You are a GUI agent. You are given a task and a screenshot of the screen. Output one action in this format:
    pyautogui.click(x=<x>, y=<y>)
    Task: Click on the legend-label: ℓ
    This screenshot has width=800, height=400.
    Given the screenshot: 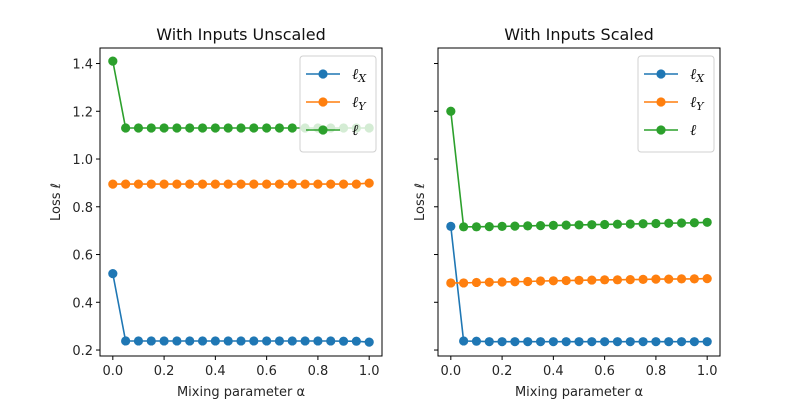 What is the action you would take?
    pyautogui.click(x=355, y=130)
    